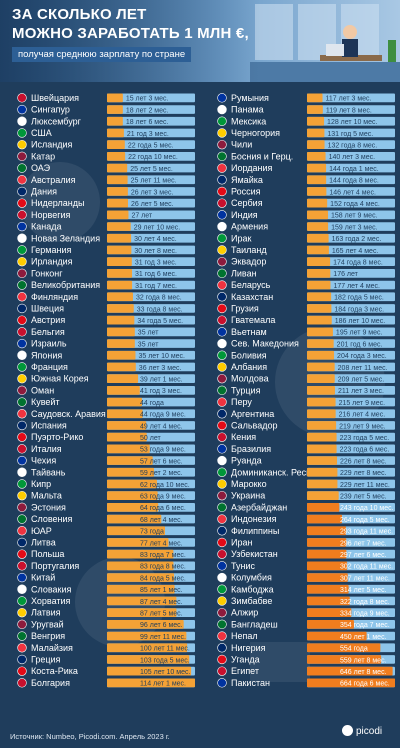 The height and width of the screenshot is (748, 400). Describe the element at coordinates (55, 566) in the screenshot. I see `country-label: Португалия` at that location.